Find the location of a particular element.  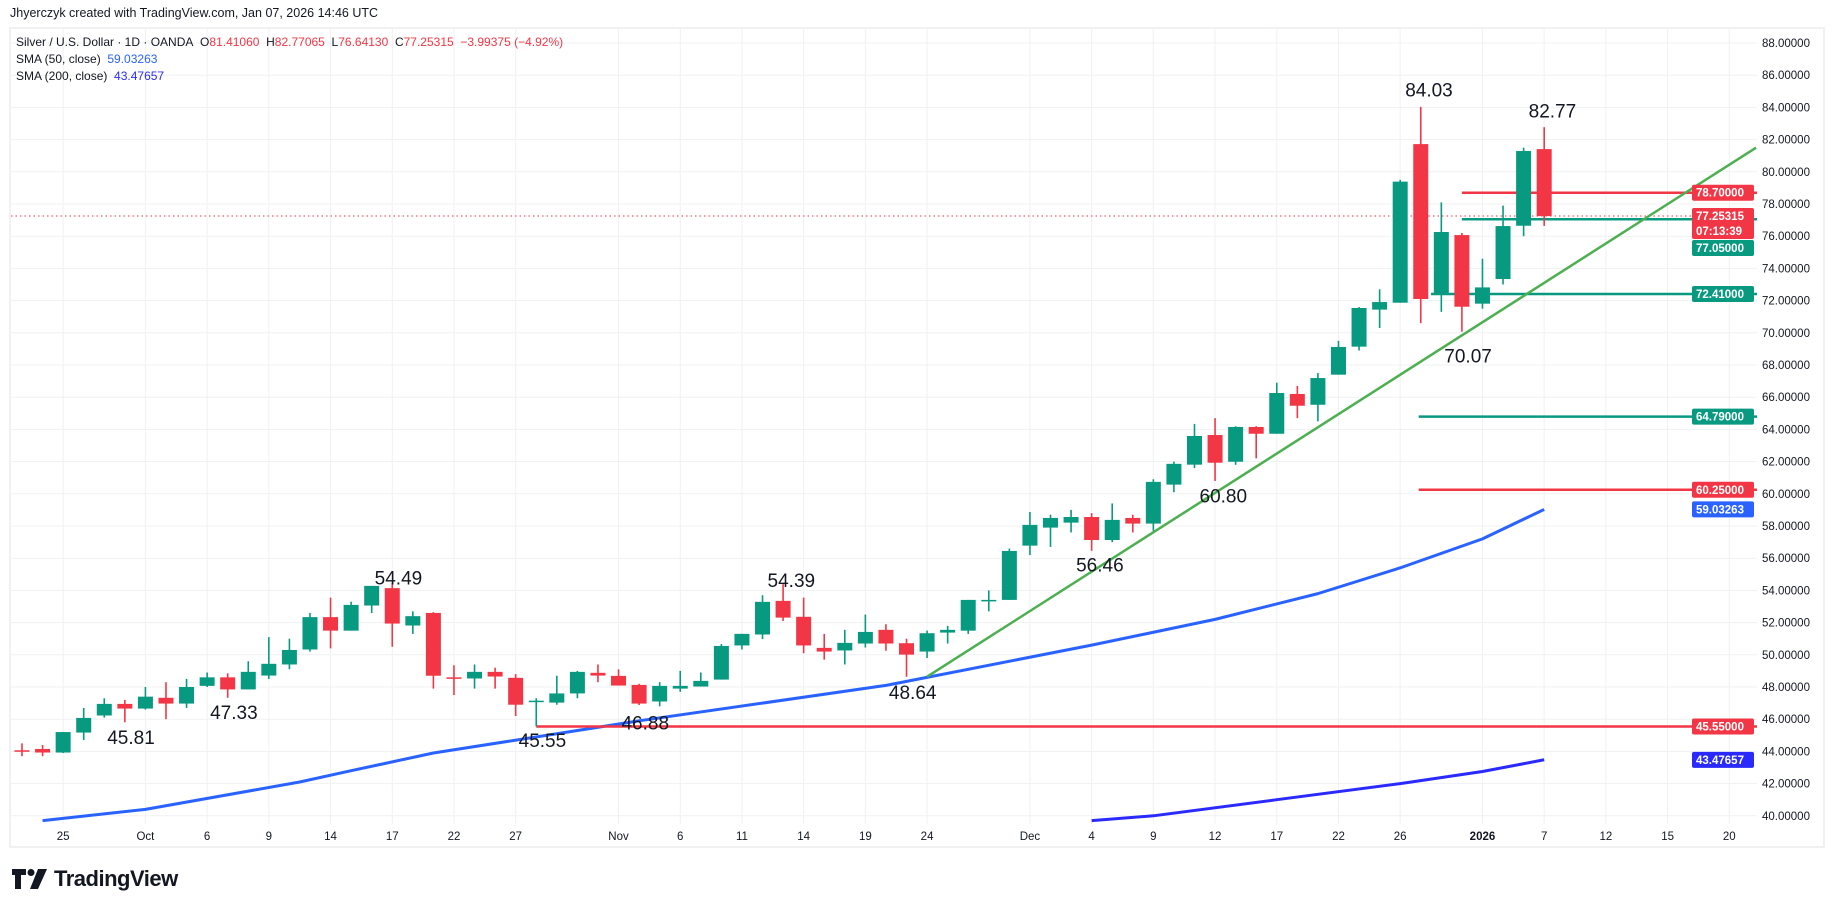

price-axis-label: 54.00000 is located at coordinates (1786, 591).